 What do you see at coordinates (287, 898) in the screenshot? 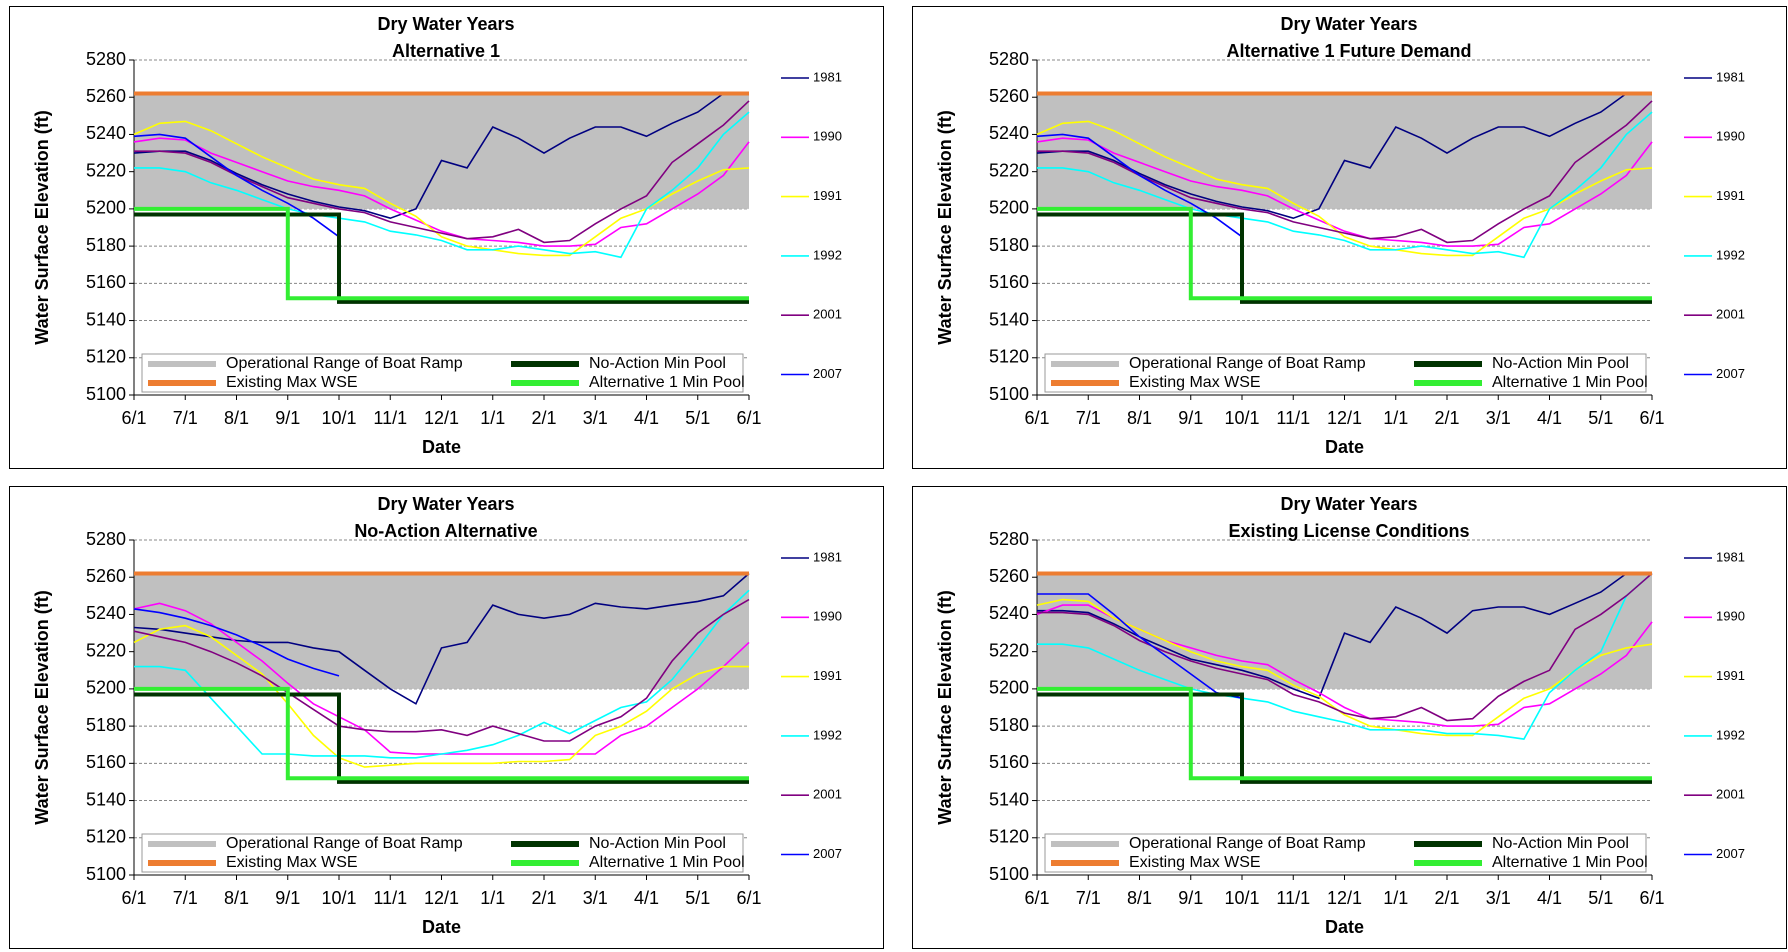
I see `x-tick-label: 9/1` at bounding box center [287, 898].